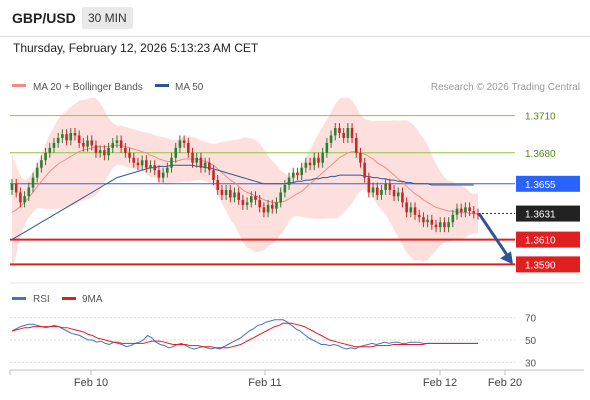 This screenshot has width=590, height=400. What do you see at coordinates (540, 241) in the screenshot?
I see `level-label-text: 1.3610` at bounding box center [540, 241].